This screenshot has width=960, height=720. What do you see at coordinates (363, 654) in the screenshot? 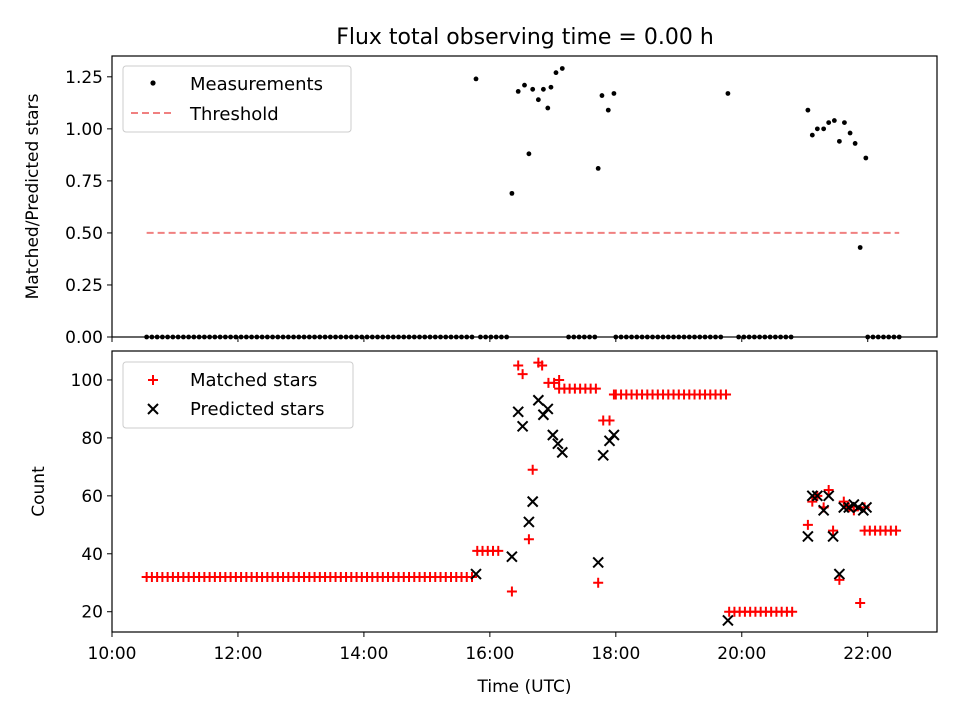
I see `bottom-x-tick-label: 14:00` at bounding box center [363, 654].